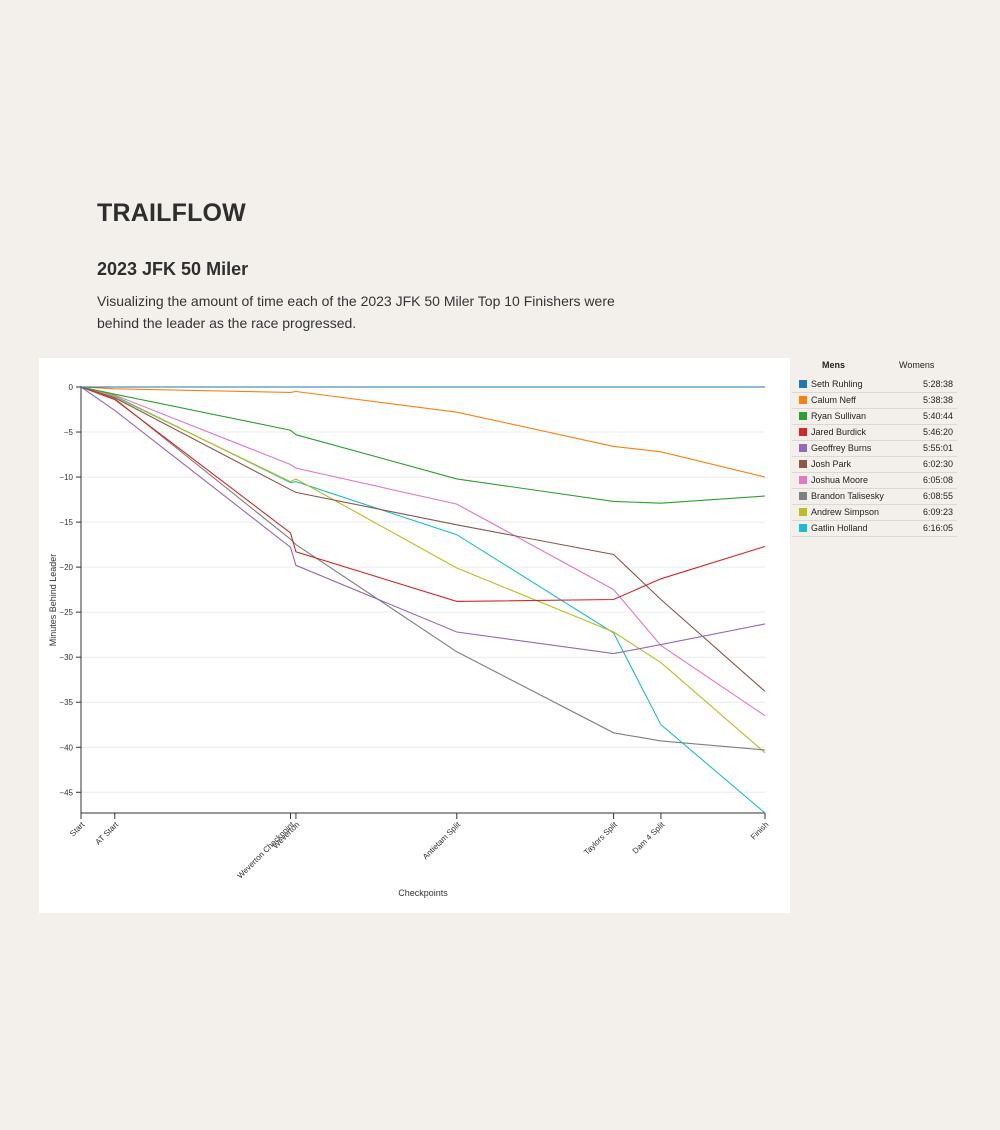 Image resolution: width=1000 pixels, height=1130 pixels. What do you see at coordinates (171, 213) in the screenshot?
I see `brand-title: TRAILFLOW` at bounding box center [171, 213].